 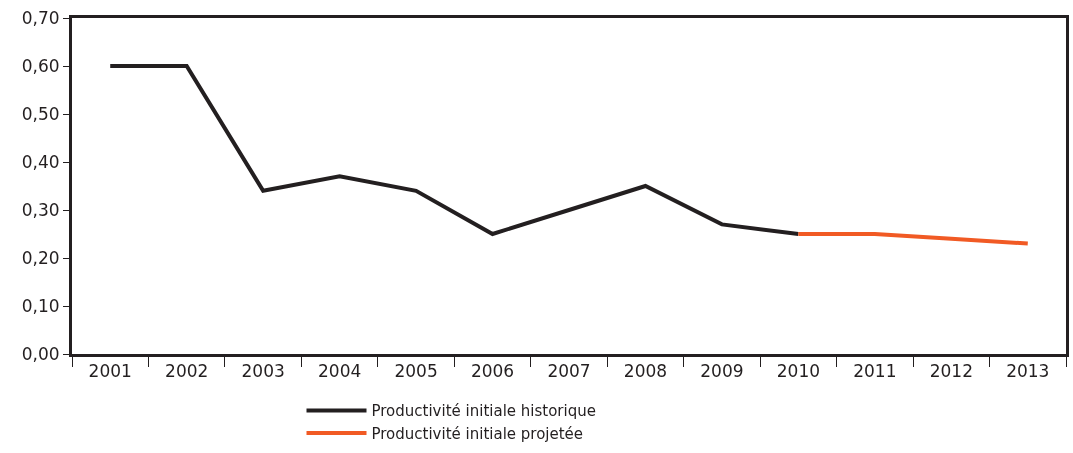 I want to click on x-tick-label: 2012, so click(x=951, y=371).